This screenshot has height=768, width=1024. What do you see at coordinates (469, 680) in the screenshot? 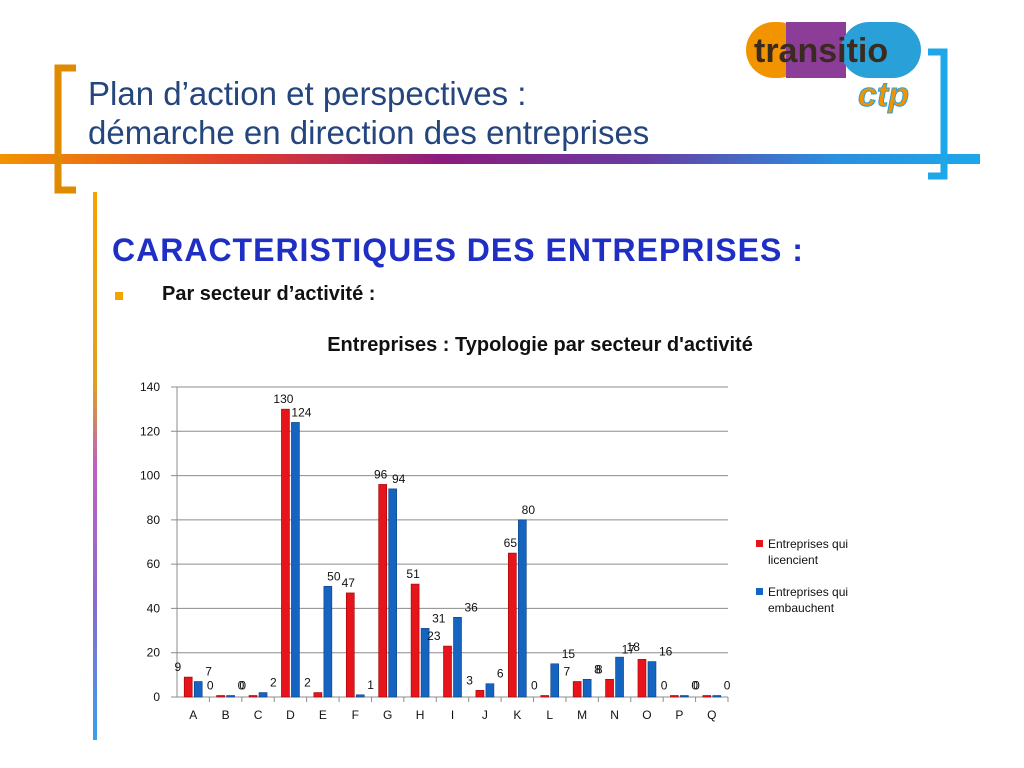
I see `data-label: 3` at bounding box center [469, 680].